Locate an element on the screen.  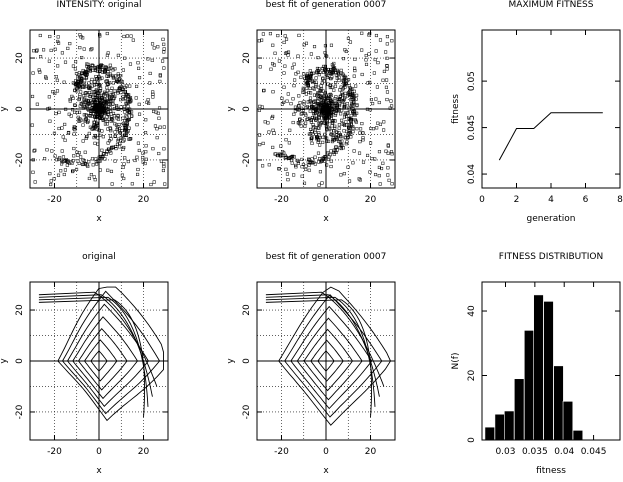
contour-line is located at coordinates (99, 361).